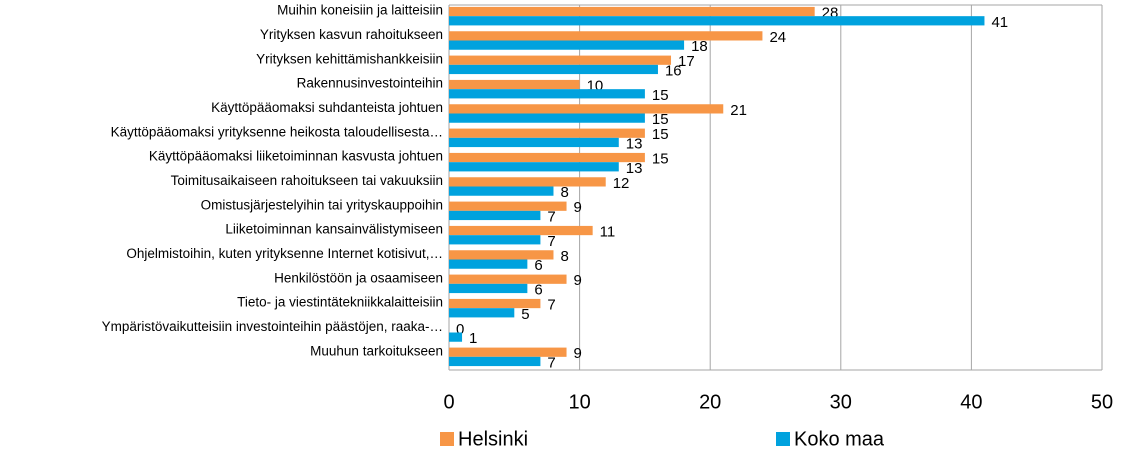  What do you see at coordinates (473, 338) in the screenshot?
I see `data-label: 1` at bounding box center [473, 338].